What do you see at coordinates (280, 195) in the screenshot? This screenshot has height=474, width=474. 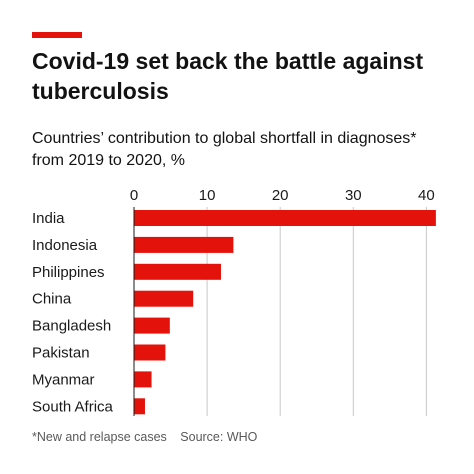 I see `x-tick-label: 20` at bounding box center [280, 195].